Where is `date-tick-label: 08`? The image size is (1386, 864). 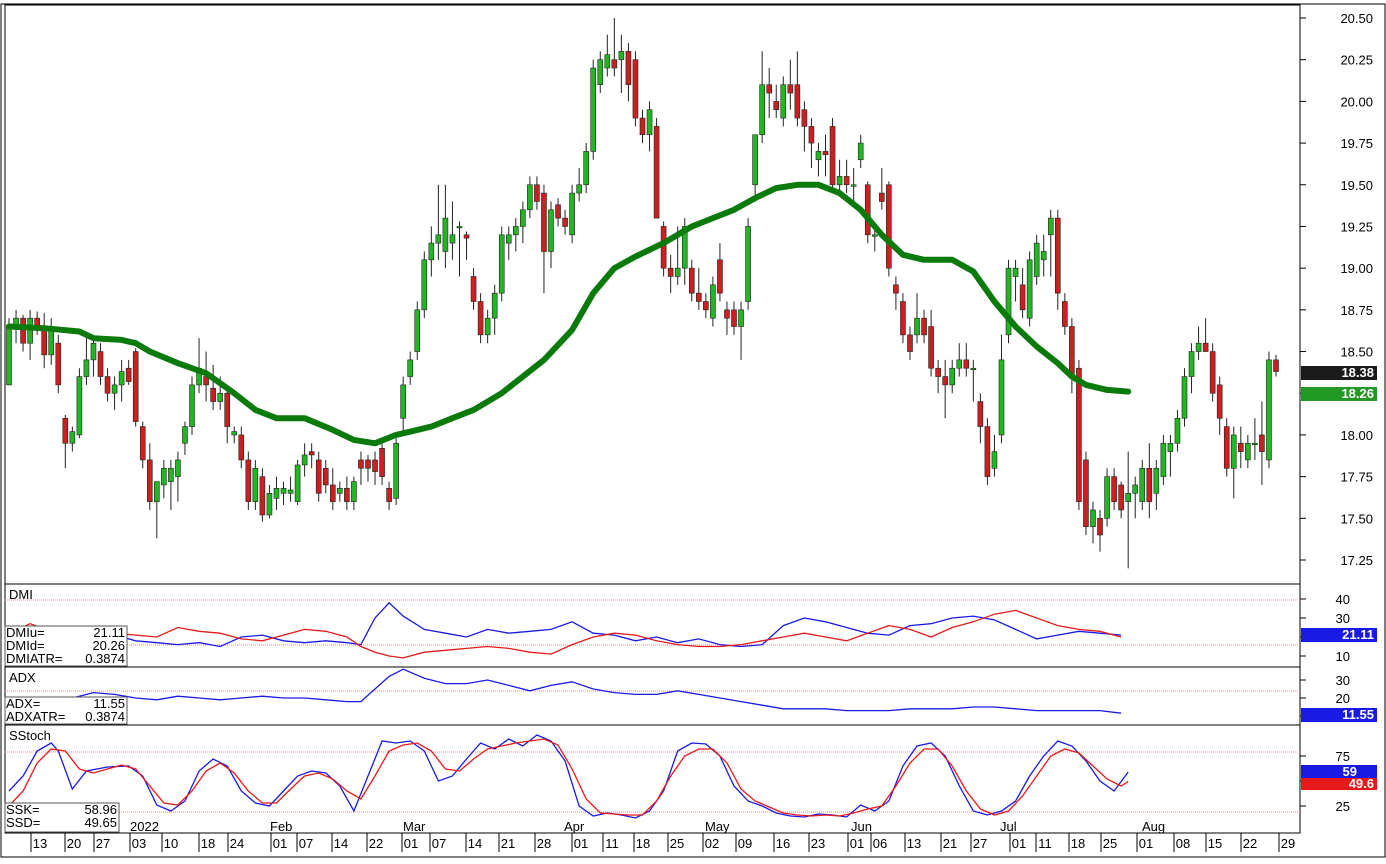
date-tick-label: 08 is located at coordinates (1183, 843).